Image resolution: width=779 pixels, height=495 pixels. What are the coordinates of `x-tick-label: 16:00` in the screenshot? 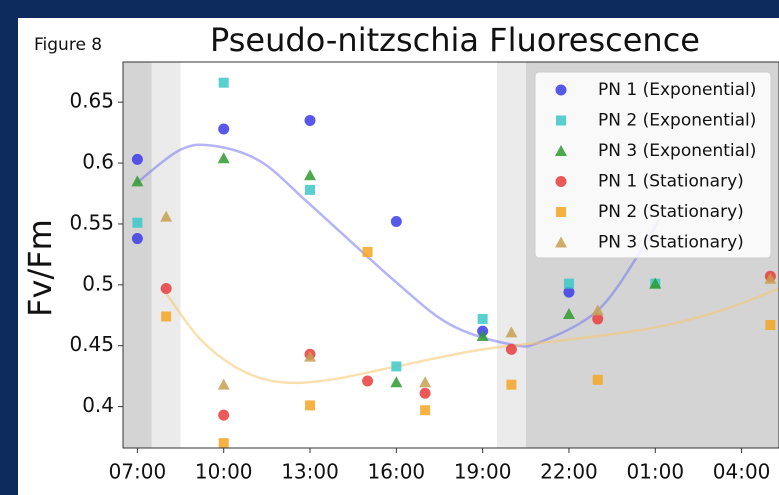 It's located at (397, 472).